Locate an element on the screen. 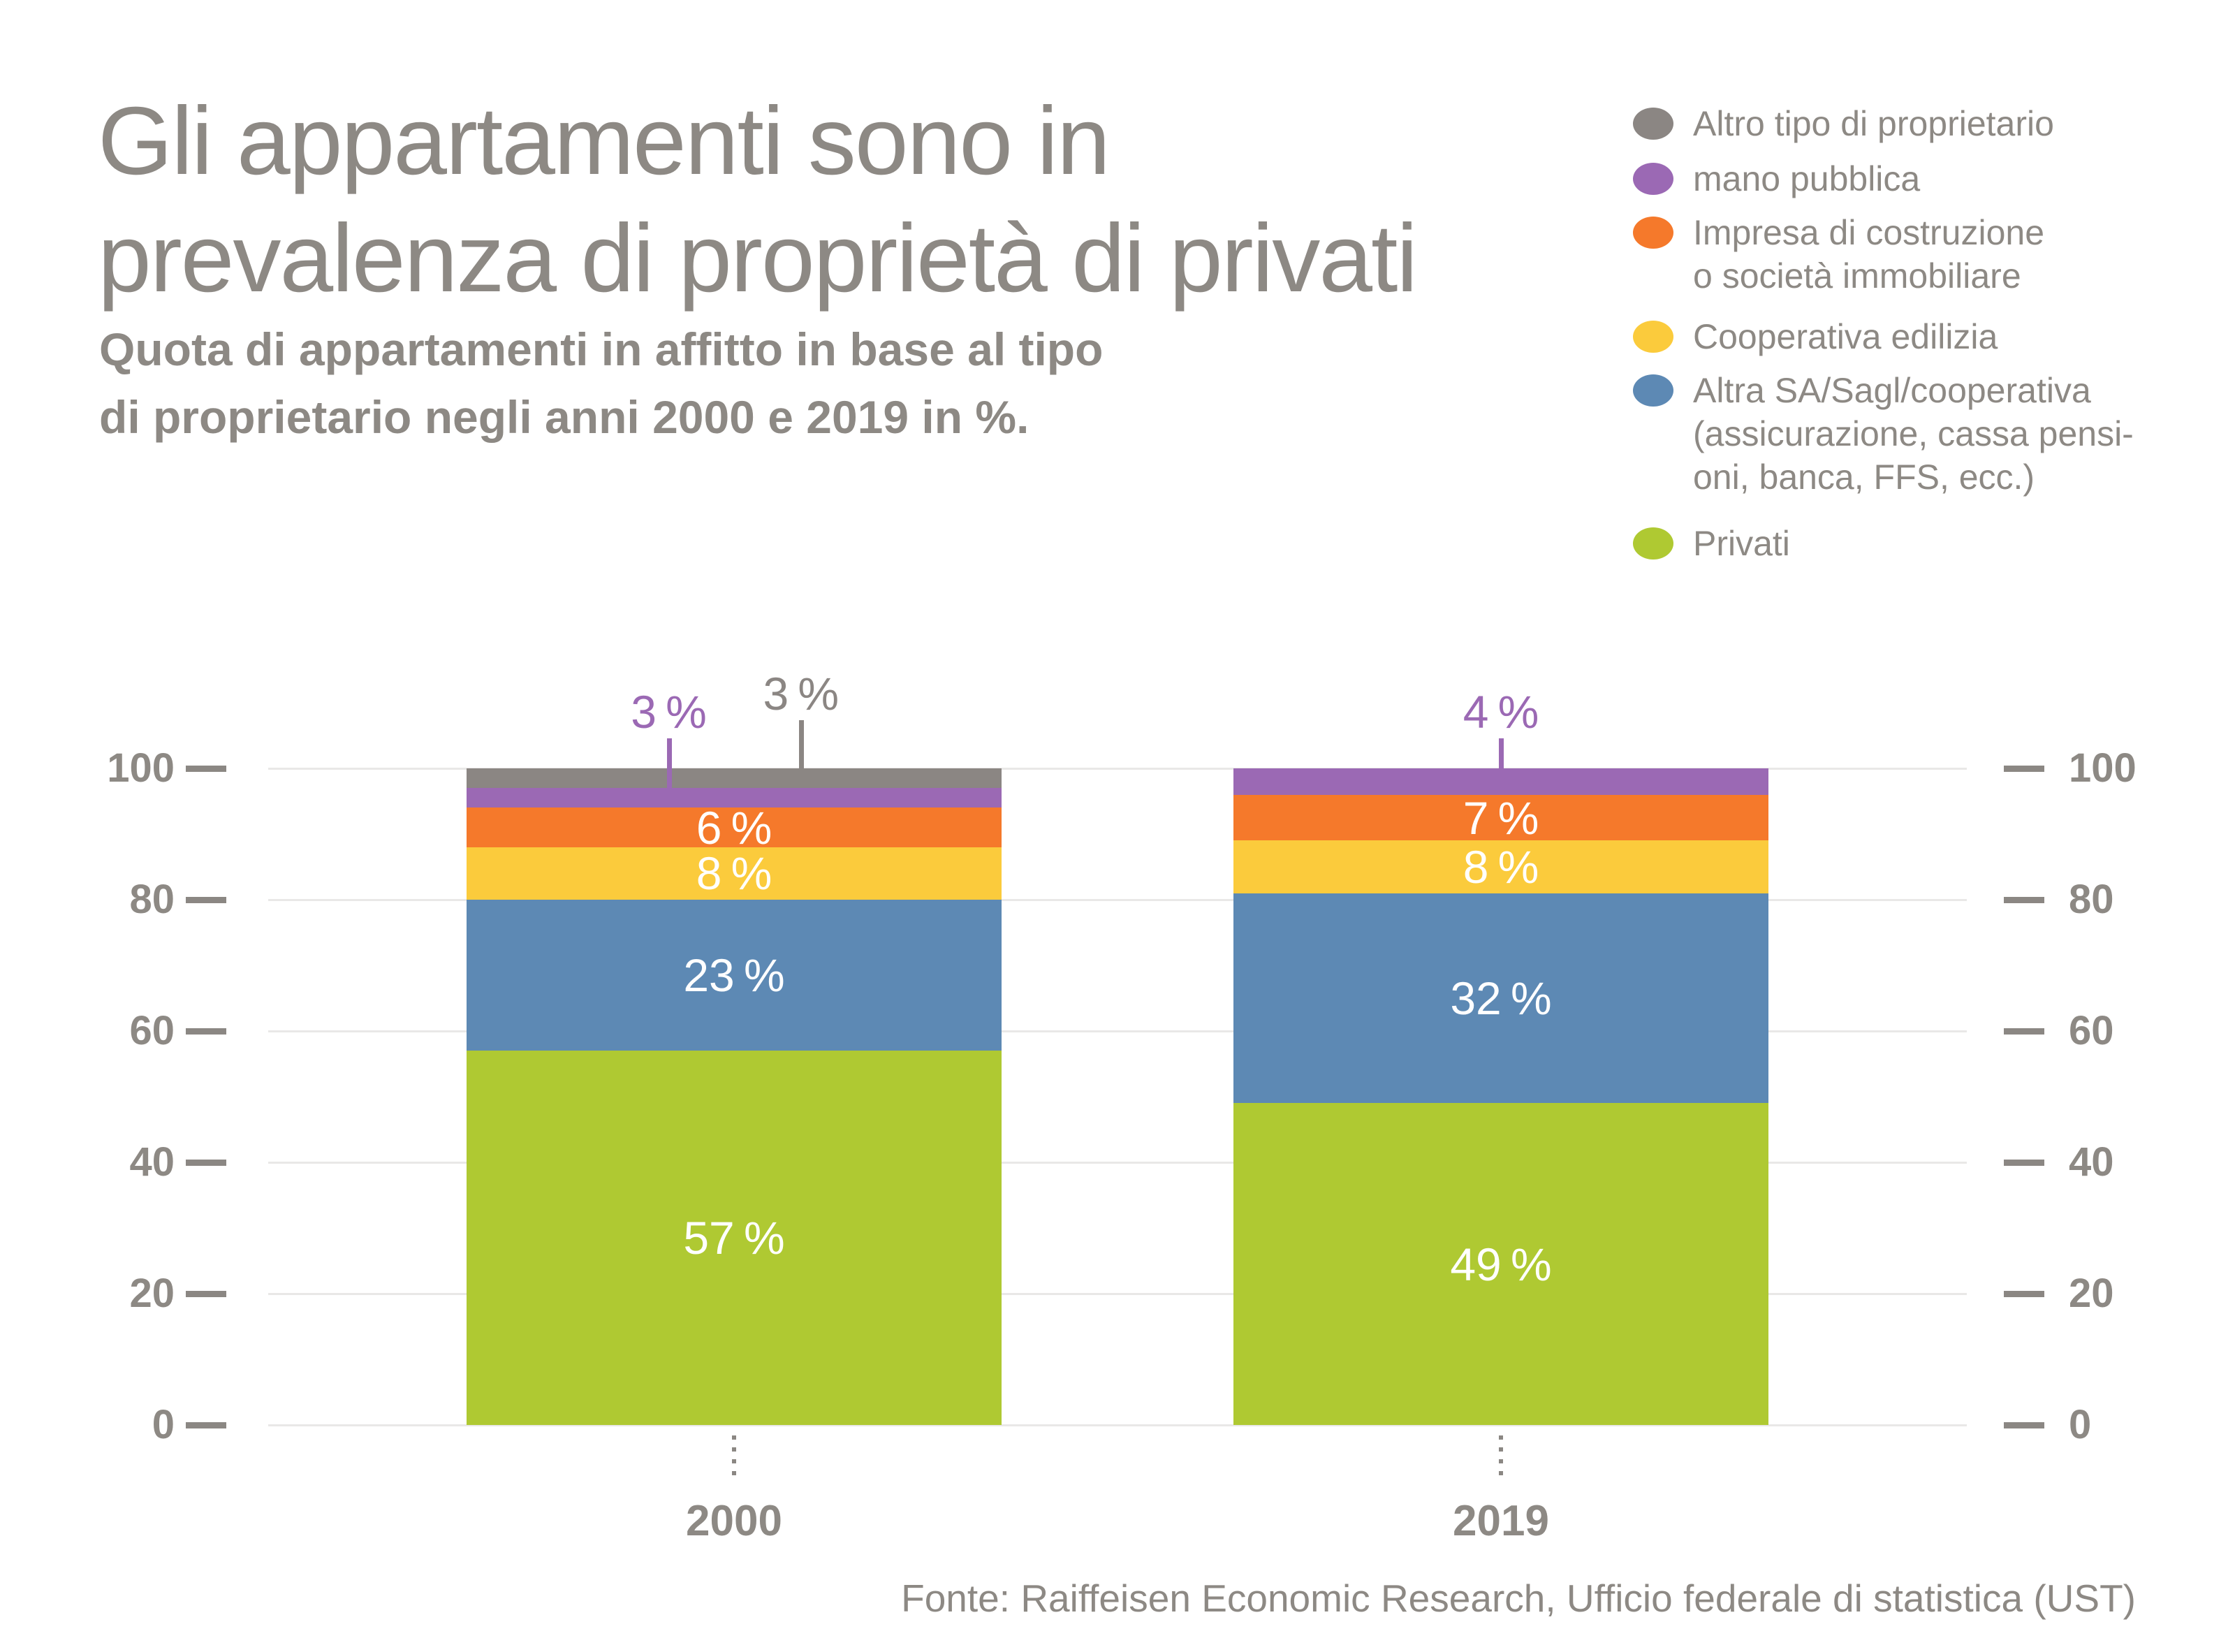 Image resolution: width=2235 pixels, height=1652 pixels. legend-item-privati: Privati is located at coordinates (1712, 543).